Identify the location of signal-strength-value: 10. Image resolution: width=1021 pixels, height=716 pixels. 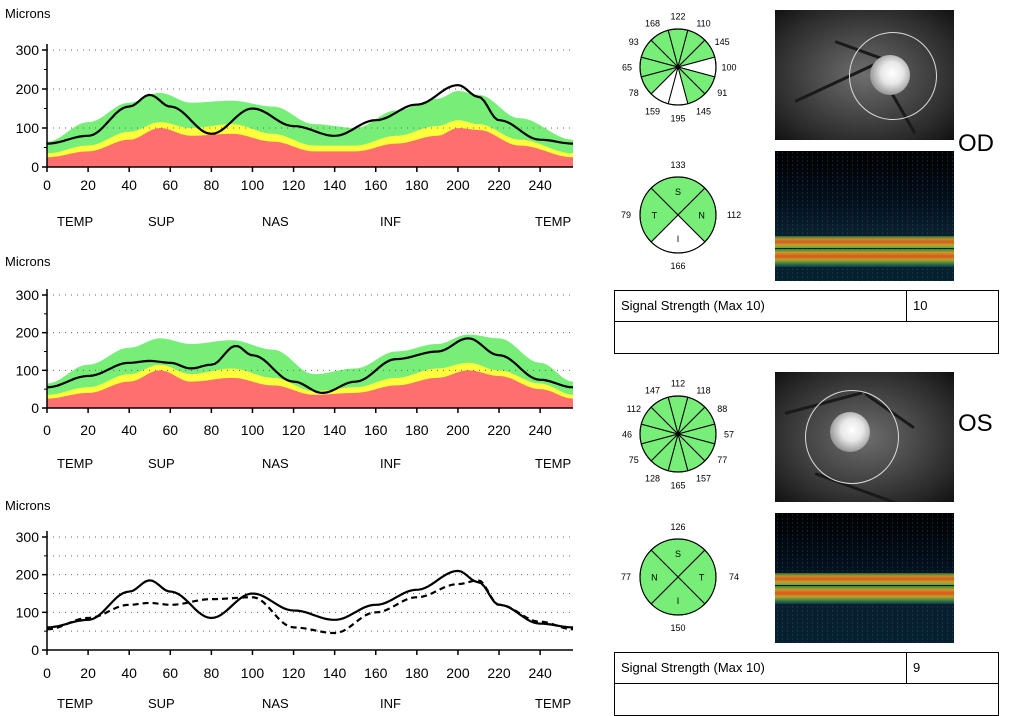
(920, 305).